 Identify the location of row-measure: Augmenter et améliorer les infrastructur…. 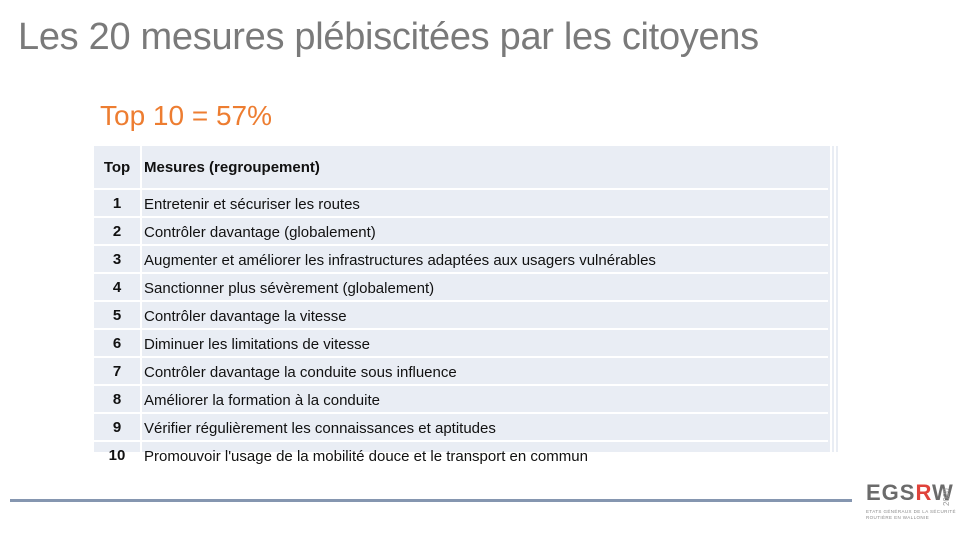
(484, 259).